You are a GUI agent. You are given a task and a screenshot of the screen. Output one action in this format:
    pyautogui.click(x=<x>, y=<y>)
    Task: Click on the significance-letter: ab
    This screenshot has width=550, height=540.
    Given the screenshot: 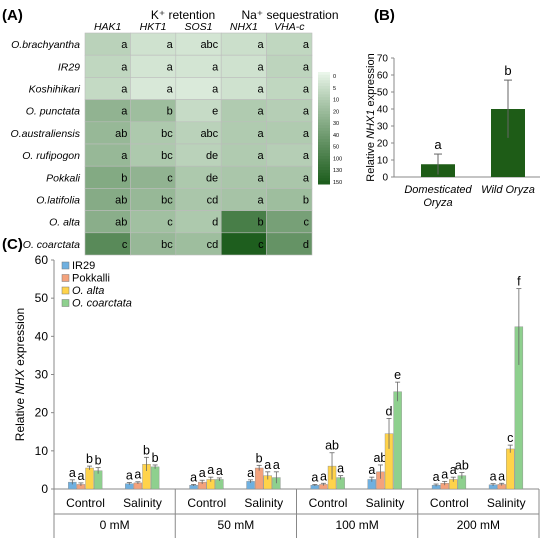 What is the action you would take?
    pyautogui.click(x=380, y=458)
    